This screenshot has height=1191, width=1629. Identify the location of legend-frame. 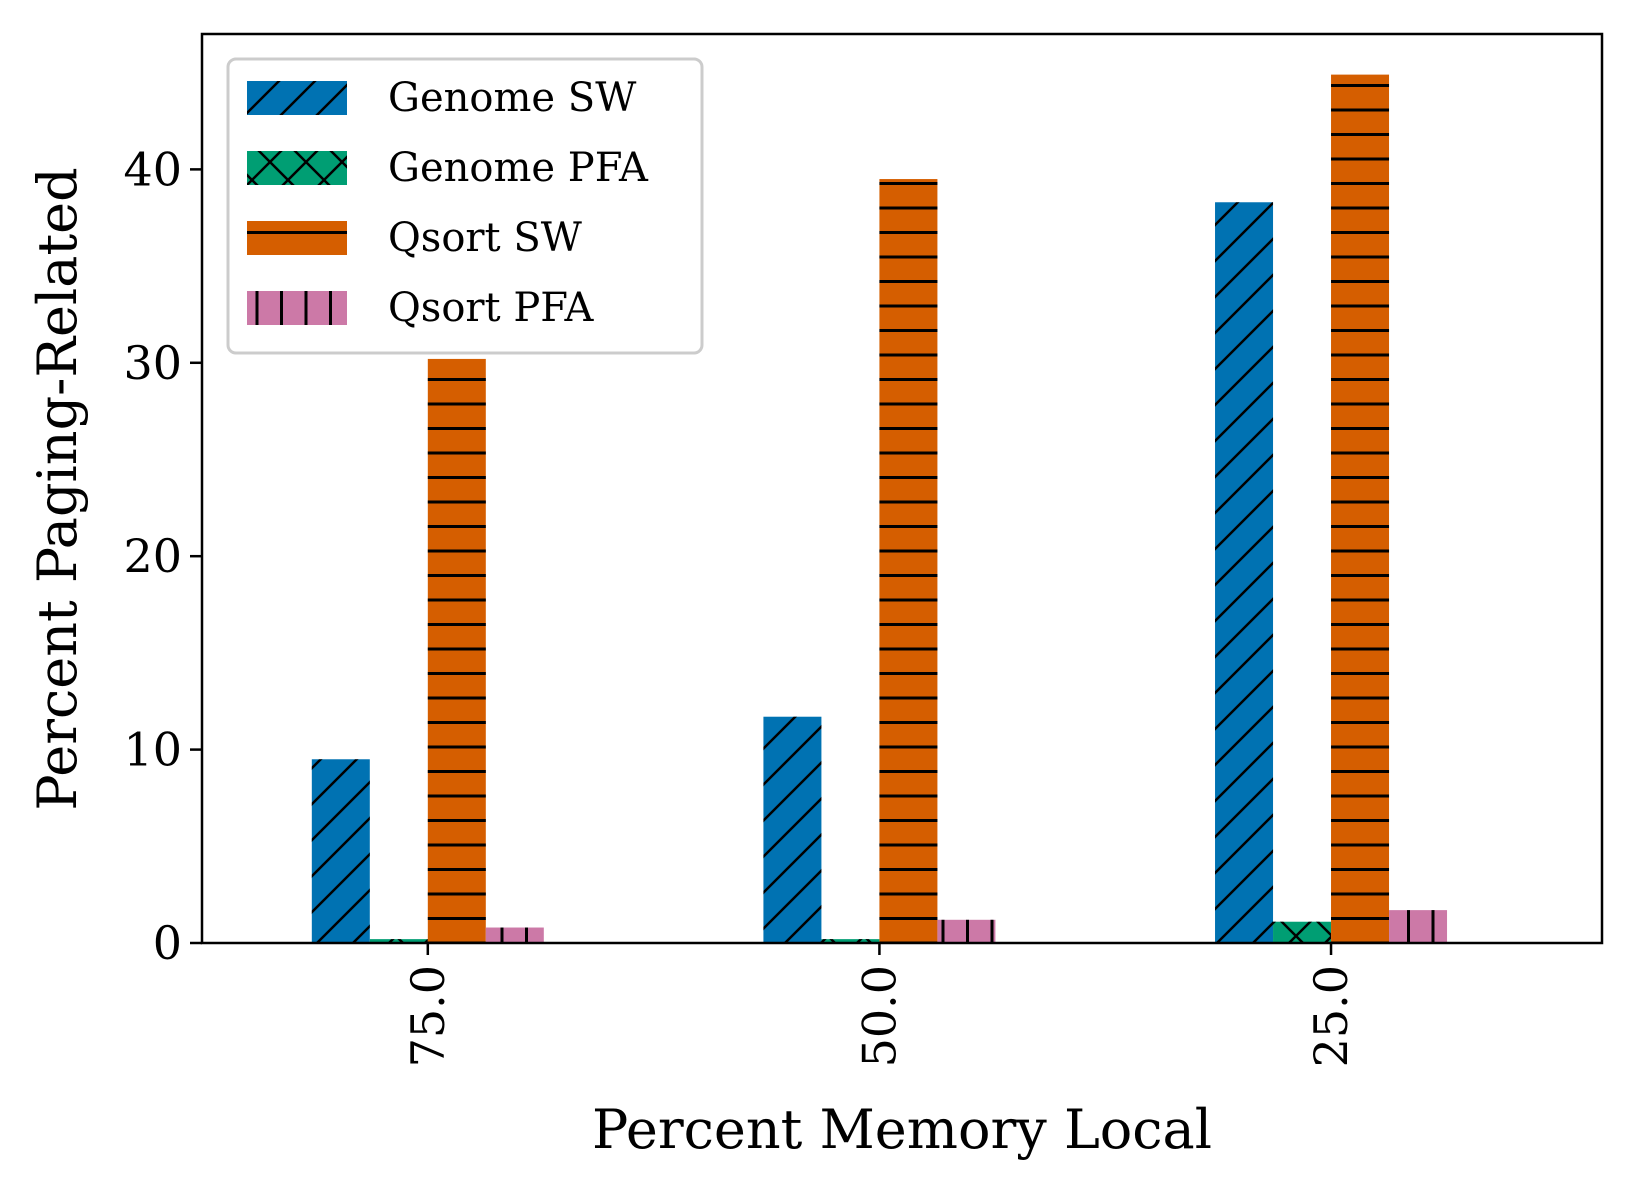
(465, 206).